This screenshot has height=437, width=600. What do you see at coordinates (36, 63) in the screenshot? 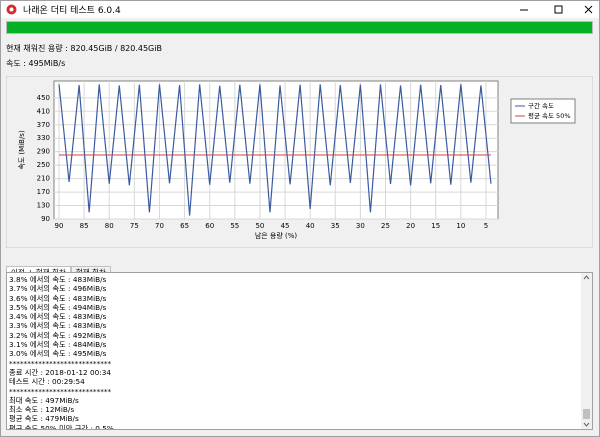
I see `speed-text: 속도 : 495MiB/s` at bounding box center [36, 63].